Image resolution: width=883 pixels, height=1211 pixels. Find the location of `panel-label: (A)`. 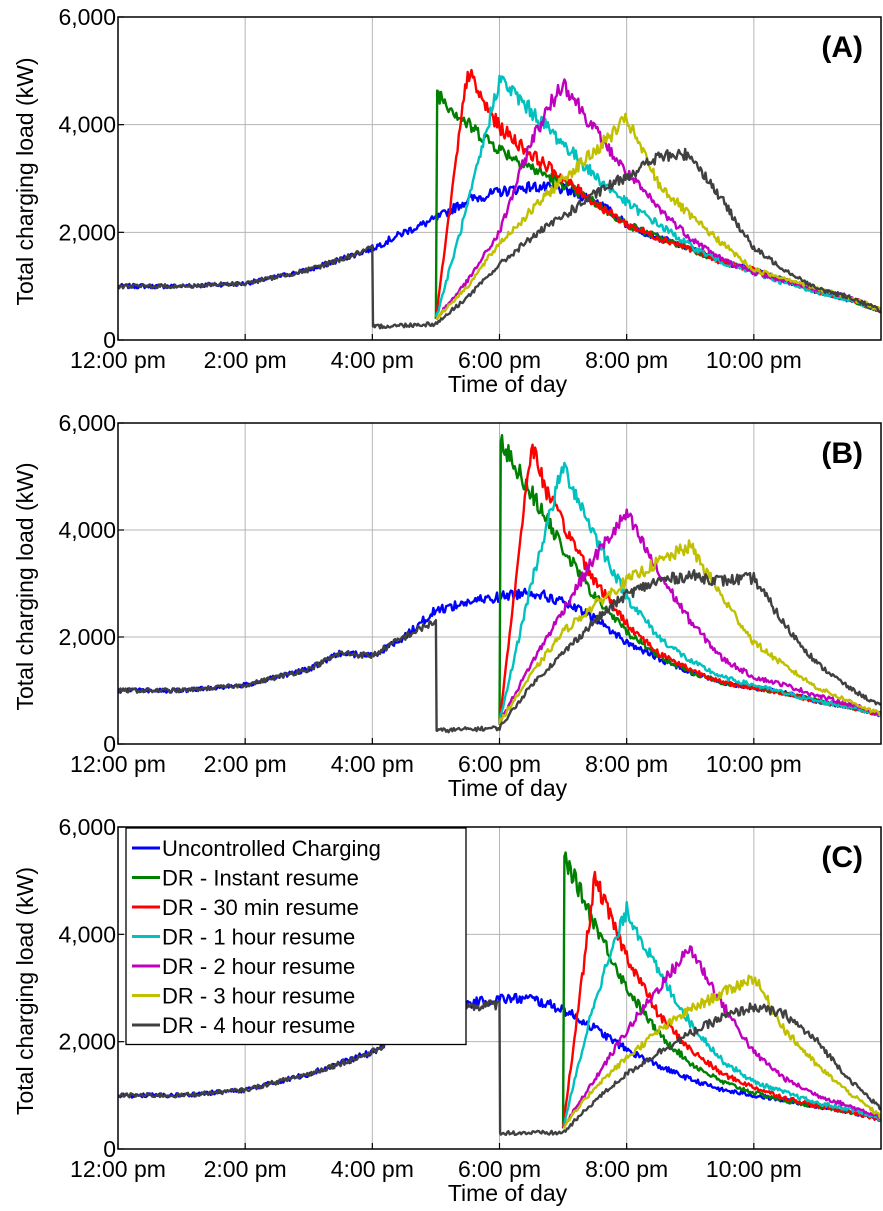

panel-label: (A) is located at coordinates (842, 47).